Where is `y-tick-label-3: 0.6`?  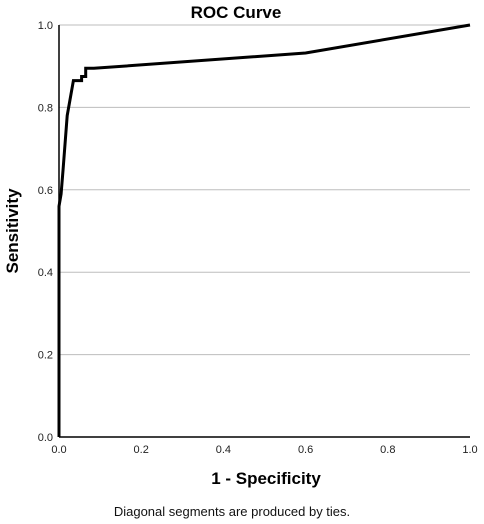 y-tick-label-3: 0.6 is located at coordinates (45, 191).